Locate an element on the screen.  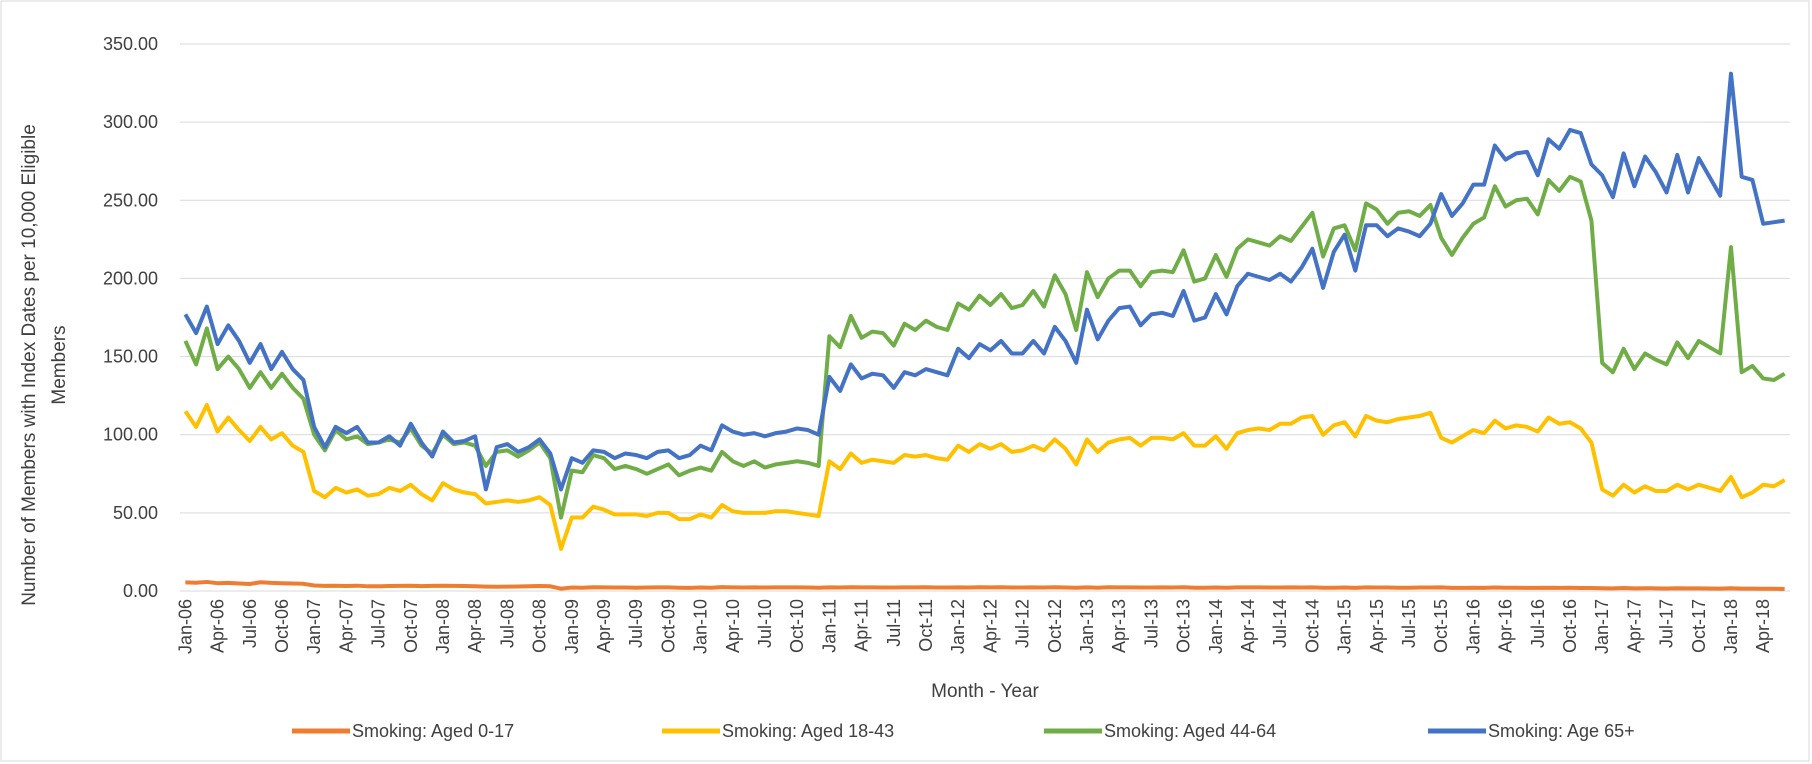
y-tick-label: 0.00 is located at coordinates (140, 591).